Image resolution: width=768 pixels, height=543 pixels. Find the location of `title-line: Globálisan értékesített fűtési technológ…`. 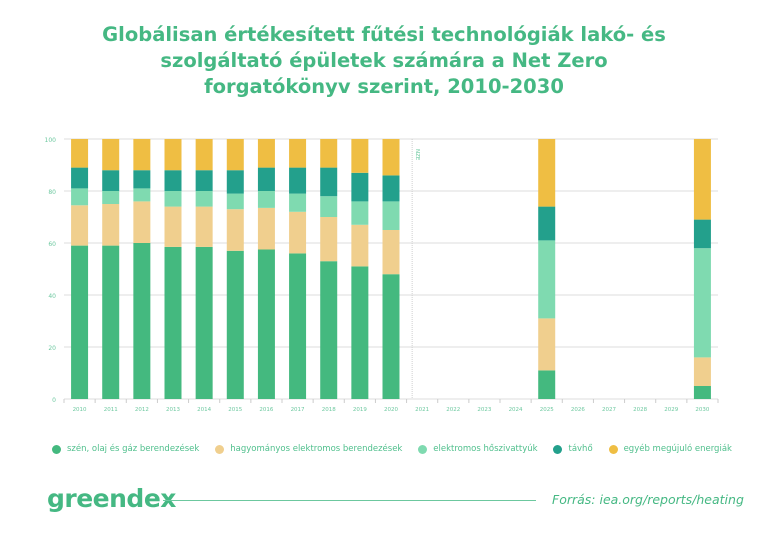

title-line: Globálisan értékesített fűtési technológ… is located at coordinates (384, 34).